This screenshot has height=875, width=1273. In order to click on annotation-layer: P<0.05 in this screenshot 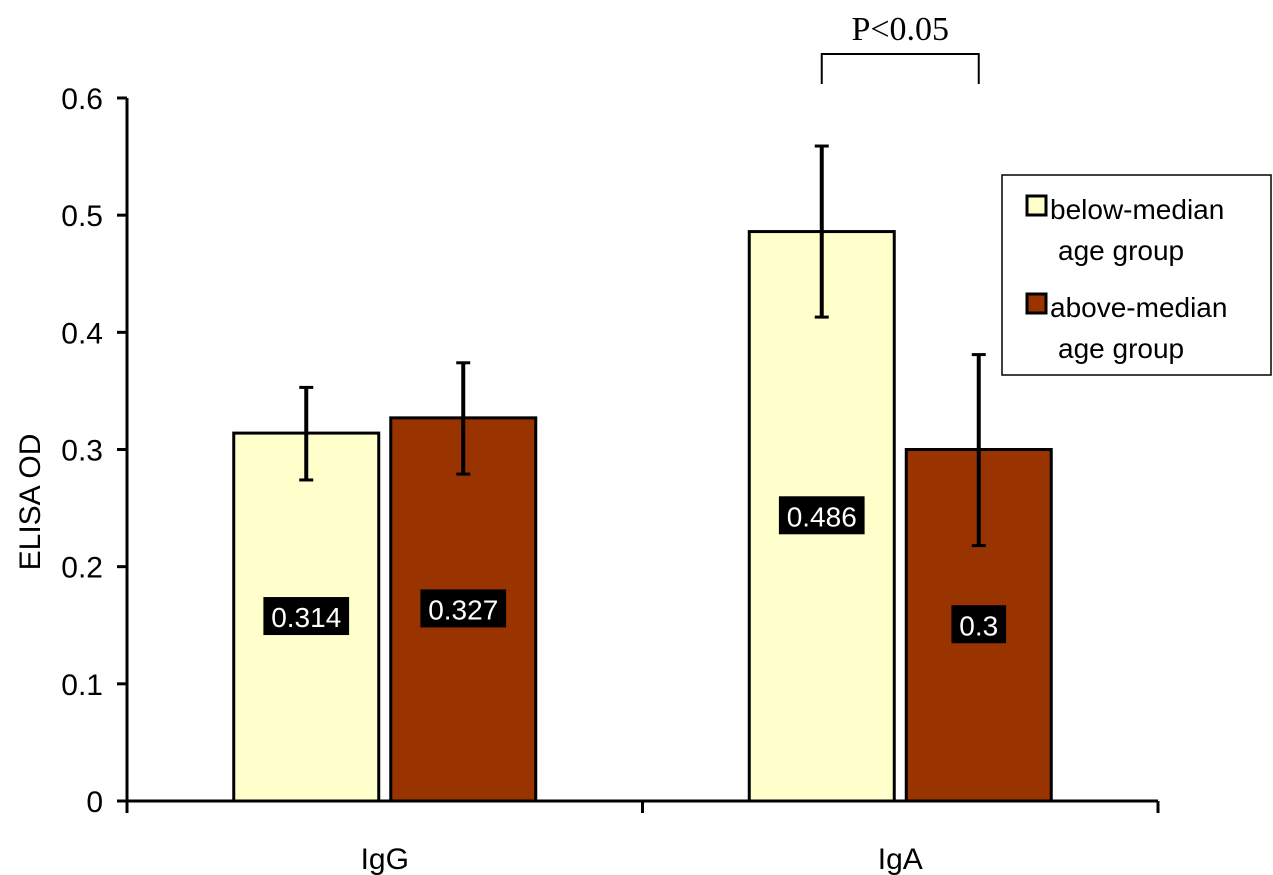, I will do `click(900, 47)`.